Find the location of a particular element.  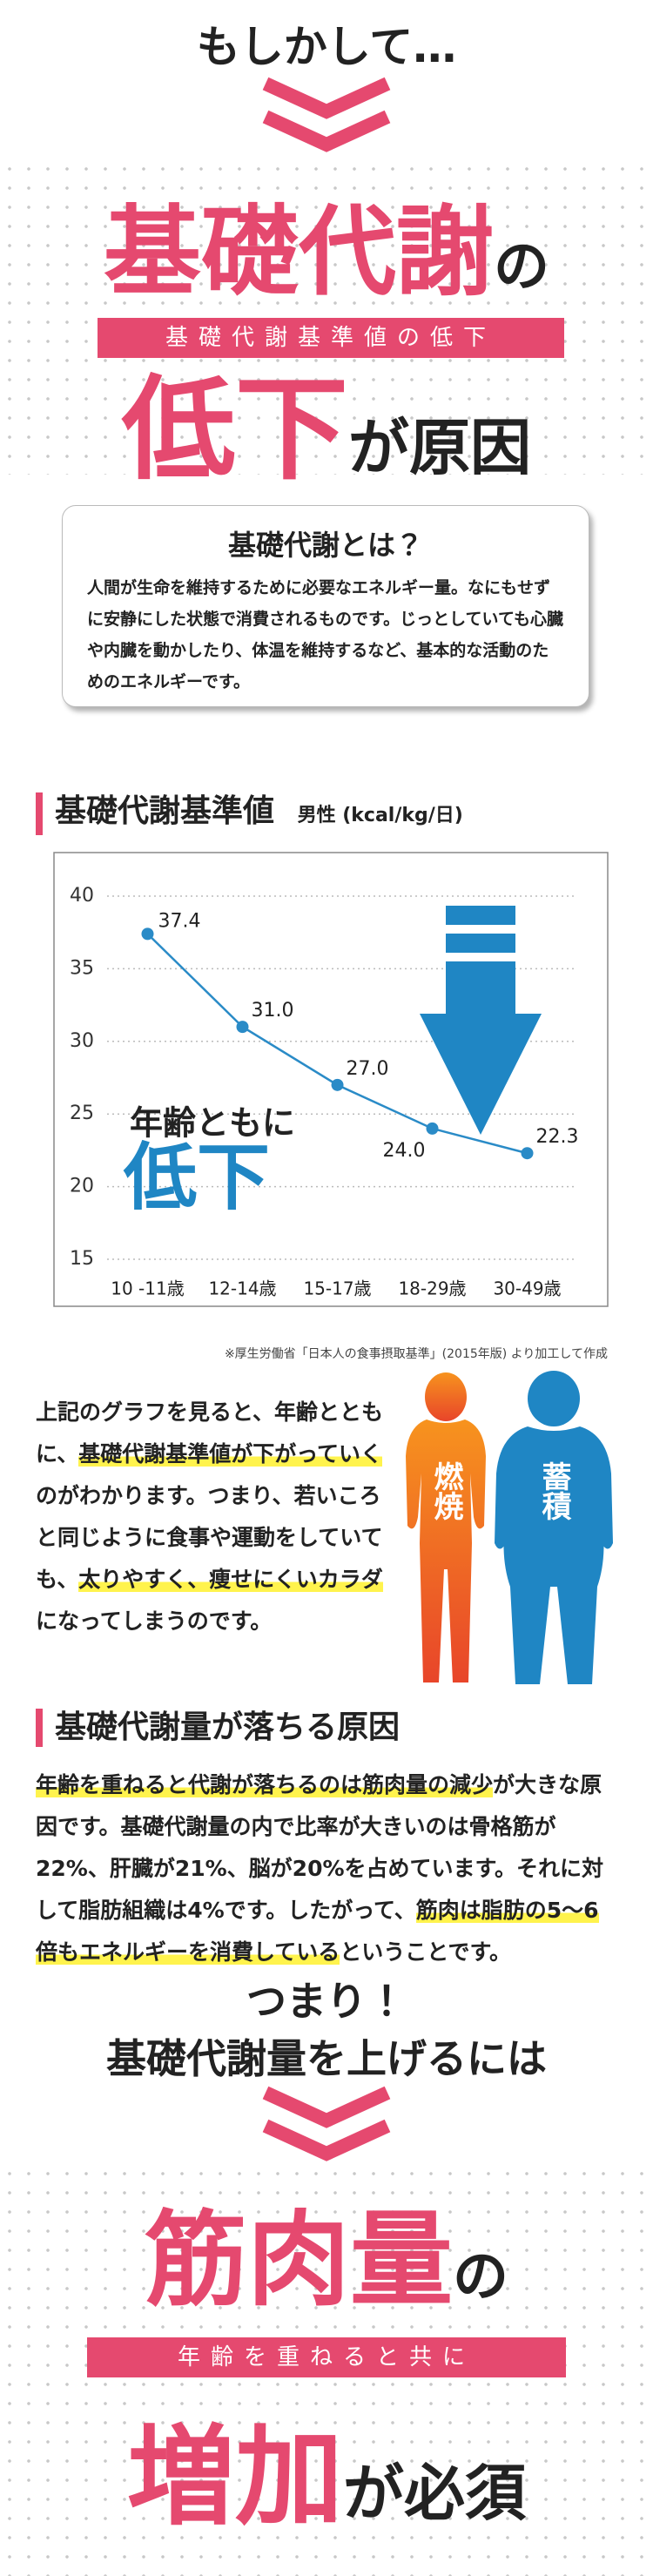

annotation: 低下 is located at coordinates (196, 1178).